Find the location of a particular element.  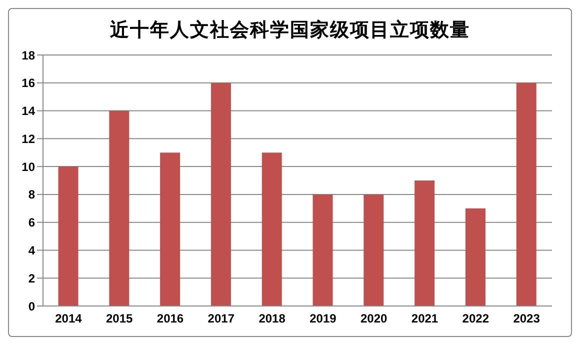

y-tick-label: 0 is located at coordinates (32, 306).